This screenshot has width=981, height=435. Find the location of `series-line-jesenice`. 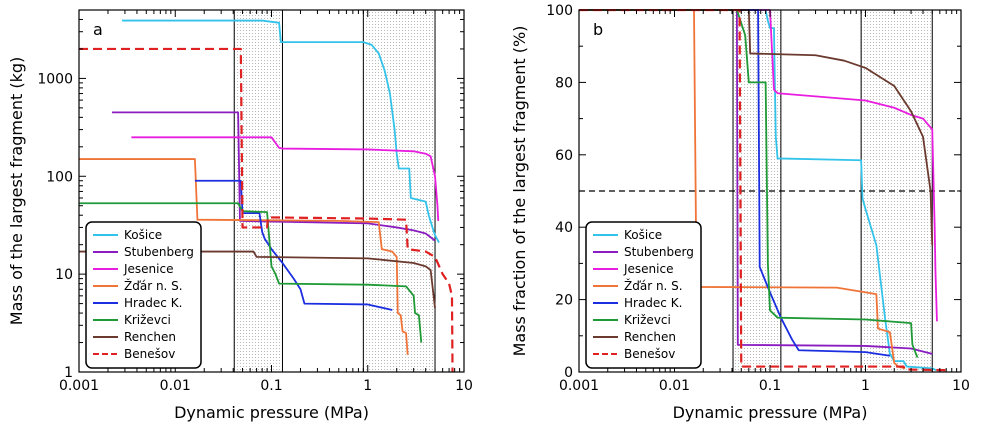

series-line-jesenice is located at coordinates (285, 178).